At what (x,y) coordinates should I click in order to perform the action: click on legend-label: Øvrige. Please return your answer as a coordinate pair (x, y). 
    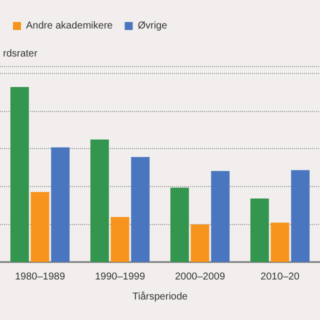
    Looking at the image, I should click on (153, 26).